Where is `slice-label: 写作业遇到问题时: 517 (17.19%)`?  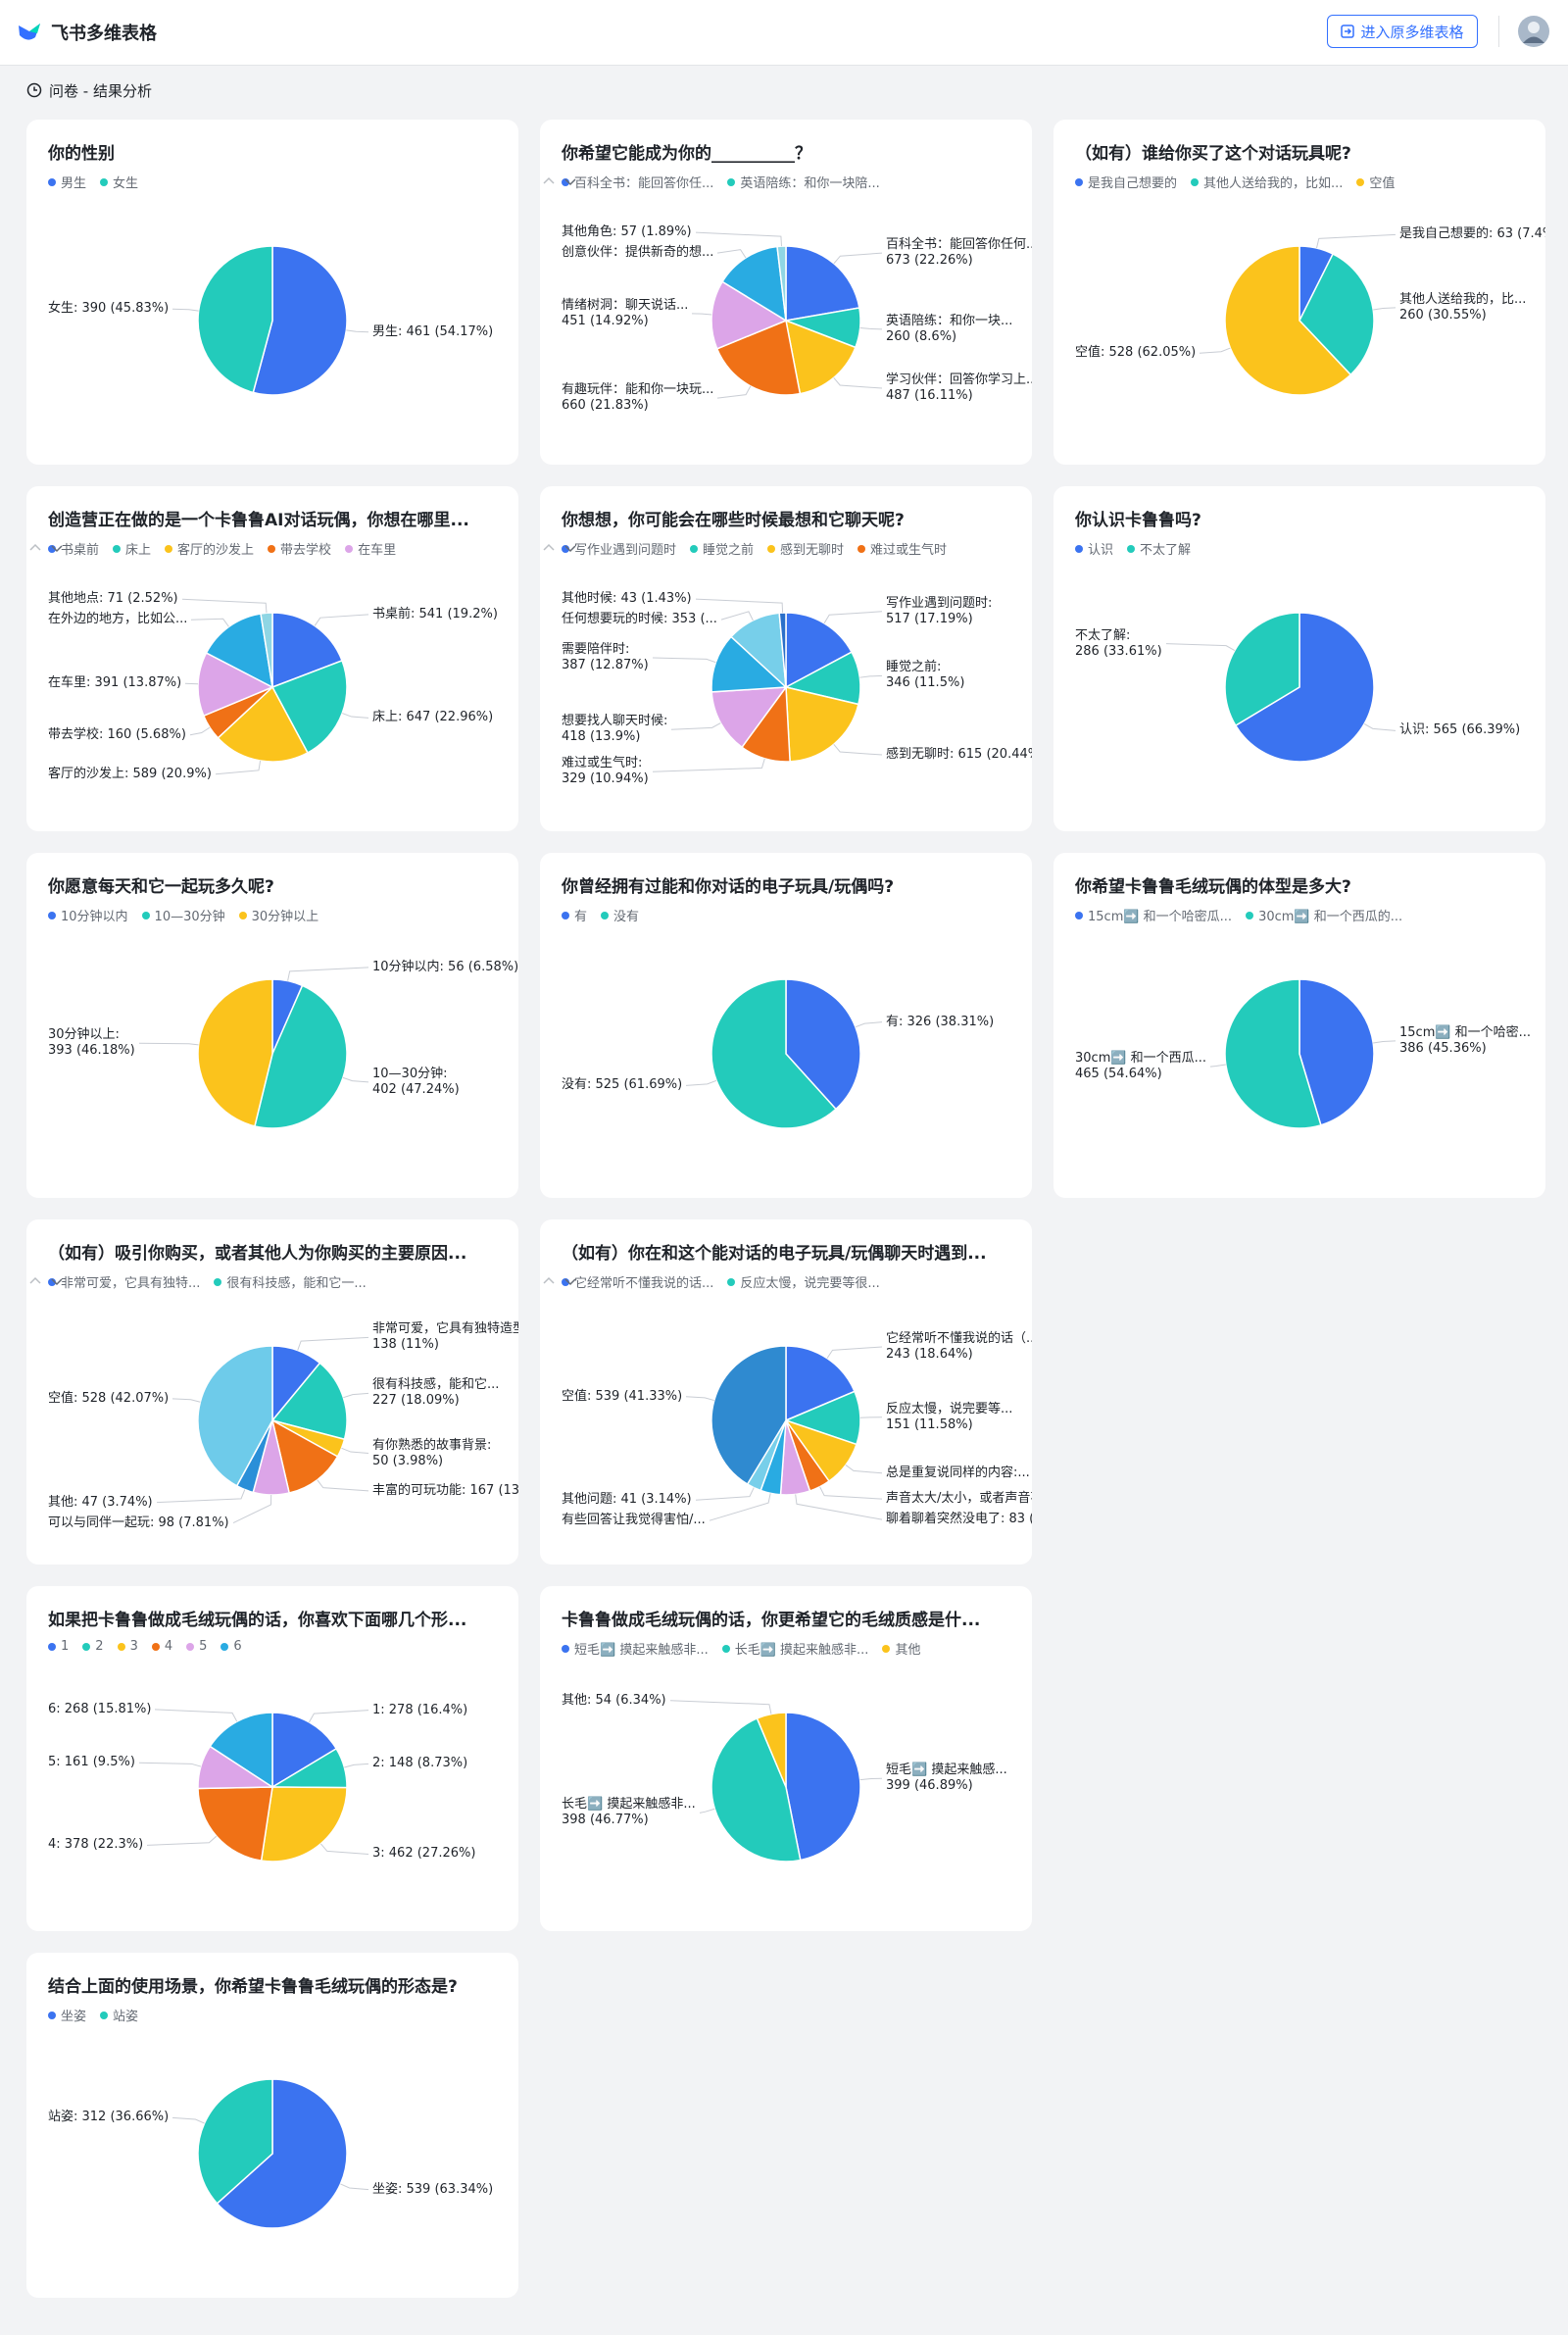
slice-label: 写作业遇到问题时: 517 (17.19%) is located at coordinates (939, 610).